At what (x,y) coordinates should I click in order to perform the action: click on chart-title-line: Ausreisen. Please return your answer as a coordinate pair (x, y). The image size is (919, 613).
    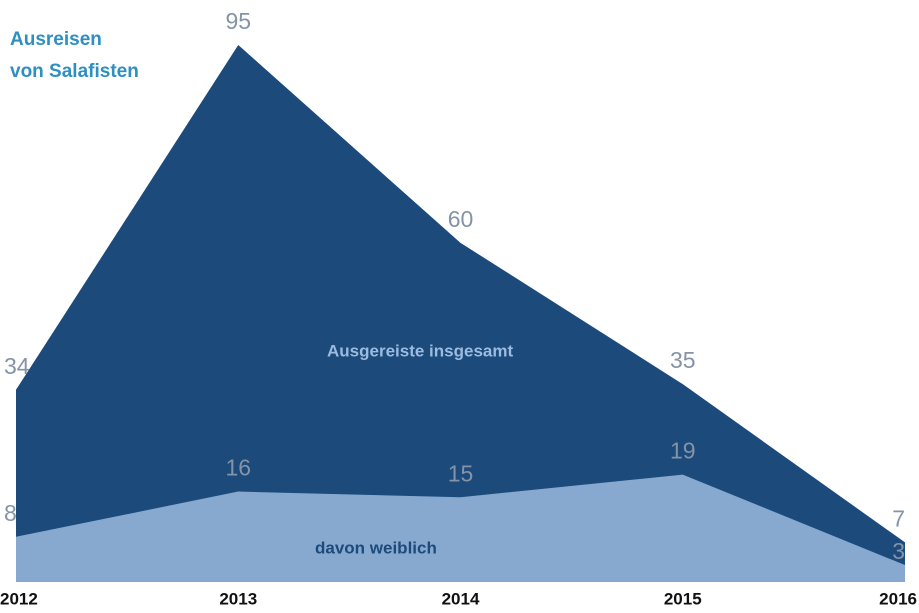
    Looking at the image, I should click on (56, 39).